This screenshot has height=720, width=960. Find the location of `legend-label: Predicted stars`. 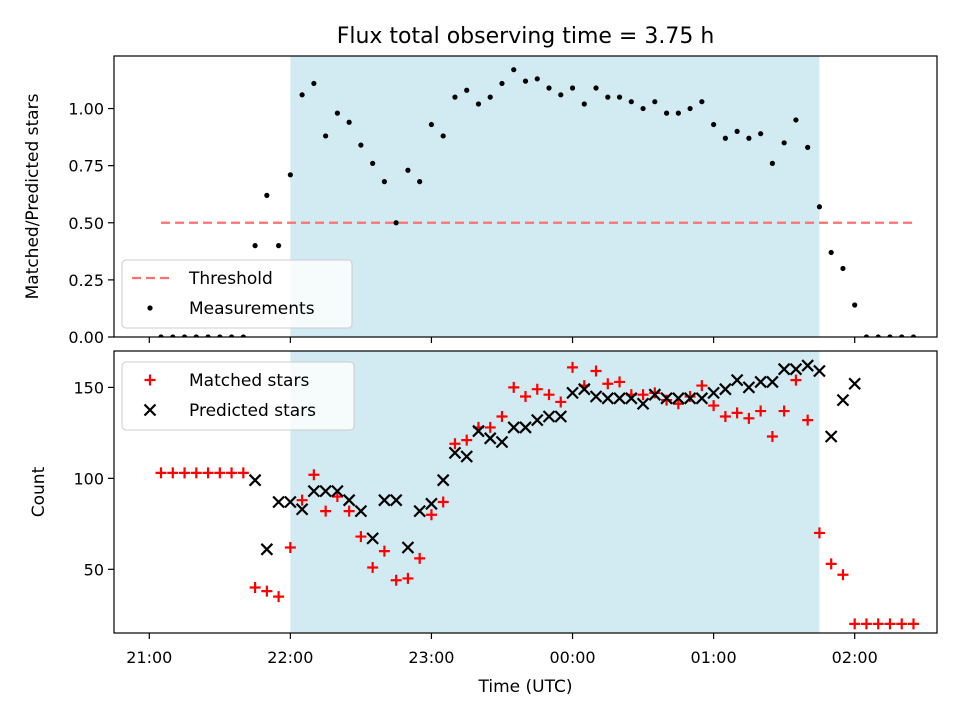

legend-label: Predicted stars is located at coordinates (252, 411).